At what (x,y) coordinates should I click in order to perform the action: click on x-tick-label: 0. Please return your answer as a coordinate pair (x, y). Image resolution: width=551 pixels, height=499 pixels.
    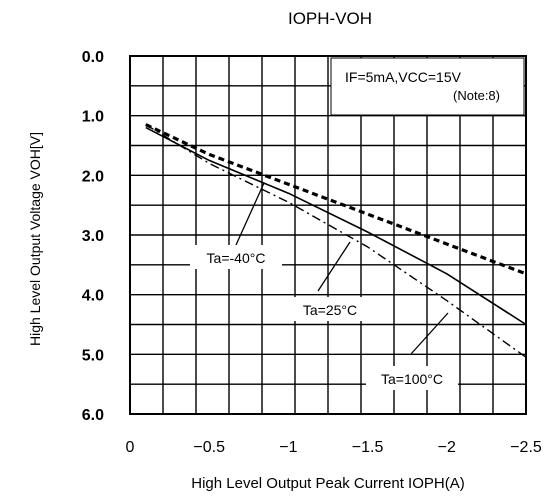
    Looking at the image, I should click on (130, 447).